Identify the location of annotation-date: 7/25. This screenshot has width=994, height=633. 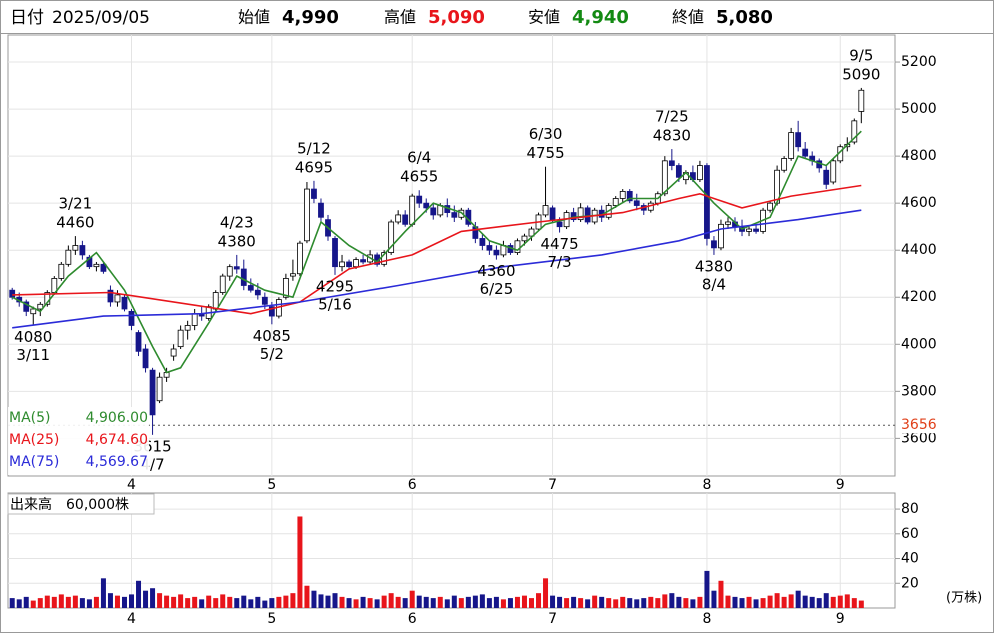
(672, 117).